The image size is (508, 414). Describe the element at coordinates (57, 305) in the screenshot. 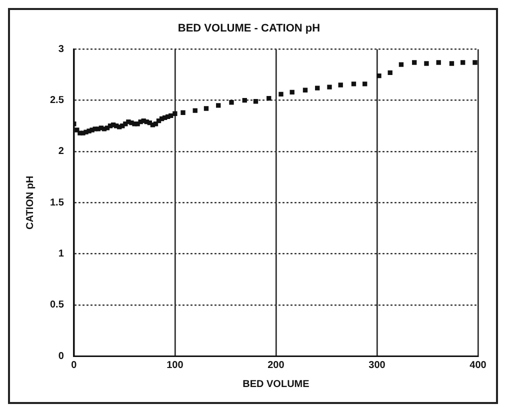

I see `y-tick-label: 0.5` at that location.